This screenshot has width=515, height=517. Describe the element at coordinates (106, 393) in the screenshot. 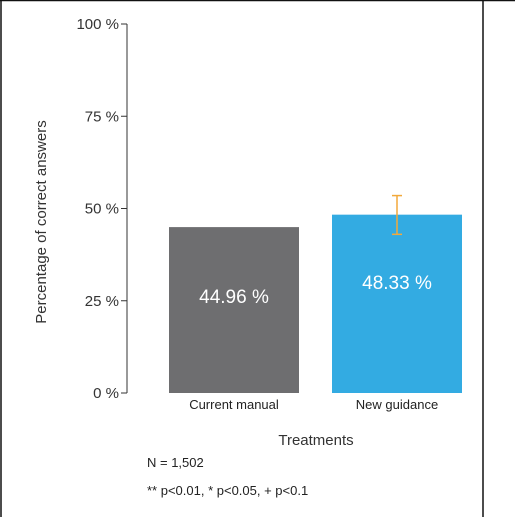

I see `y-tick-label: 0 %` at that location.